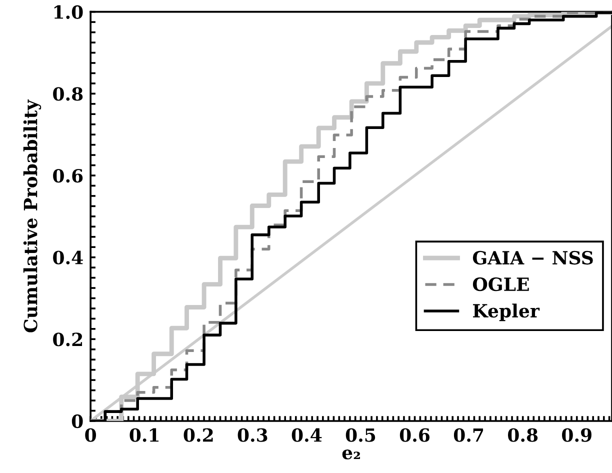 Image resolution: width=612 pixels, height=473 pixels. What do you see at coordinates (77, 421) in the screenshot?
I see `y-tick-label: 0` at bounding box center [77, 421].